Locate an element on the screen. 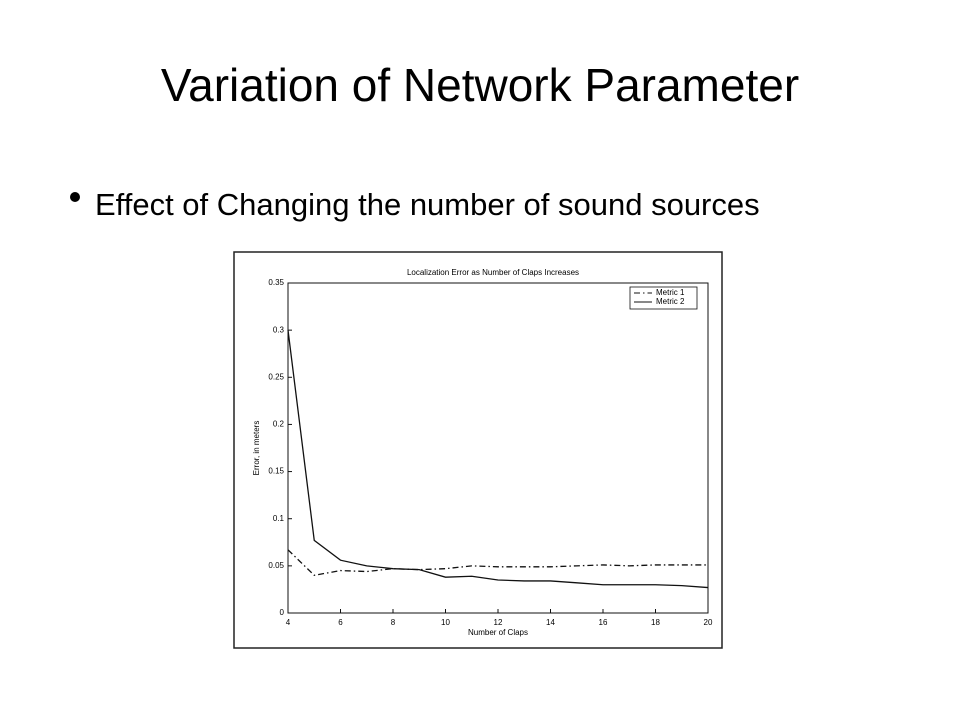 This screenshot has height=720, width=960. y-tick-label: 0 is located at coordinates (282, 612).